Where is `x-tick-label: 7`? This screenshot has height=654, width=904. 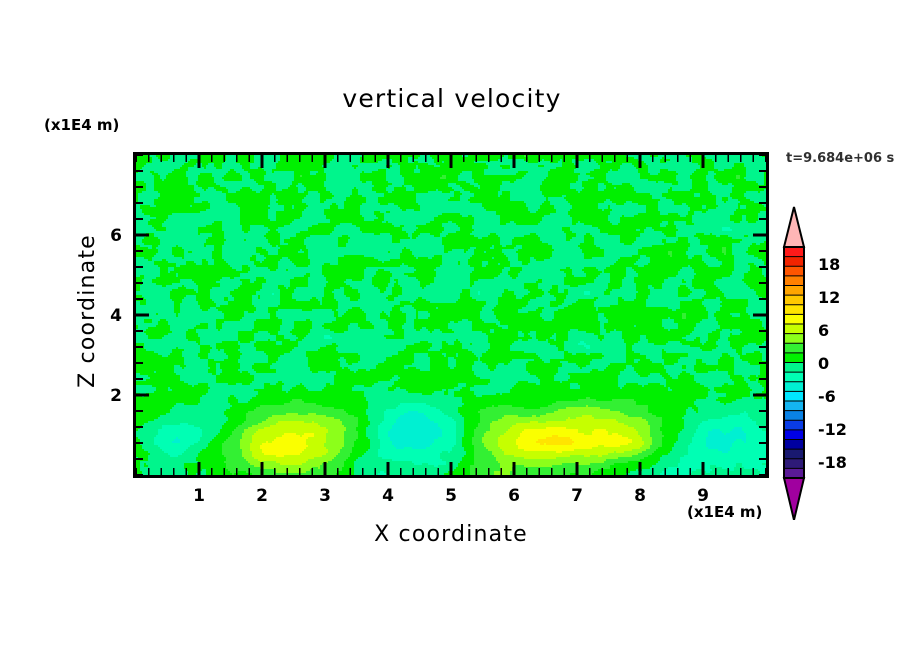 x-tick-label: 7 is located at coordinates (577, 496).